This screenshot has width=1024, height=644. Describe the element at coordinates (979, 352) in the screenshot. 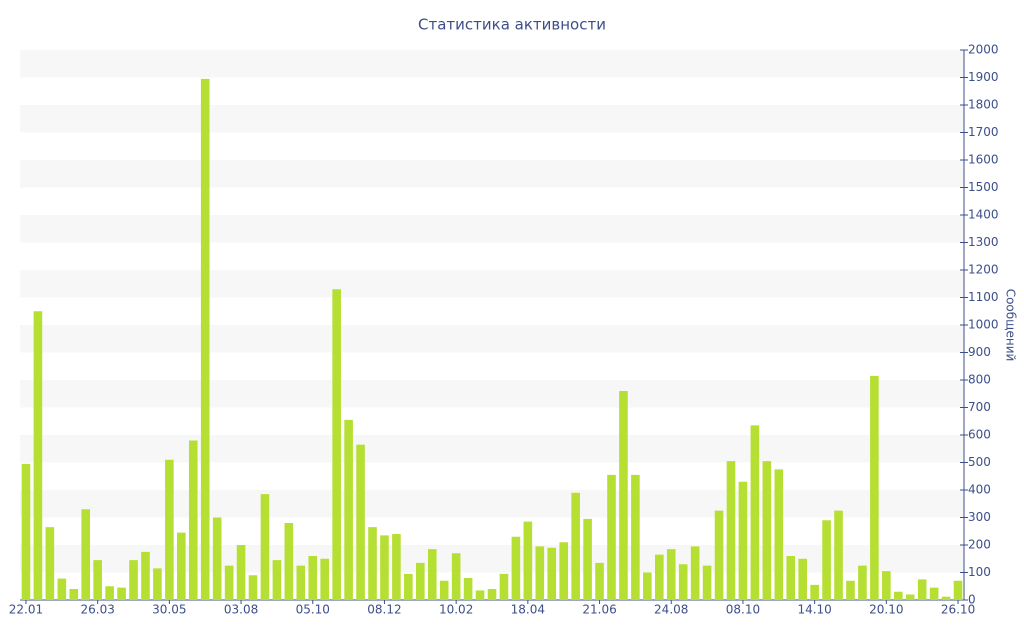

I see `y-tick-label: 900` at that location.